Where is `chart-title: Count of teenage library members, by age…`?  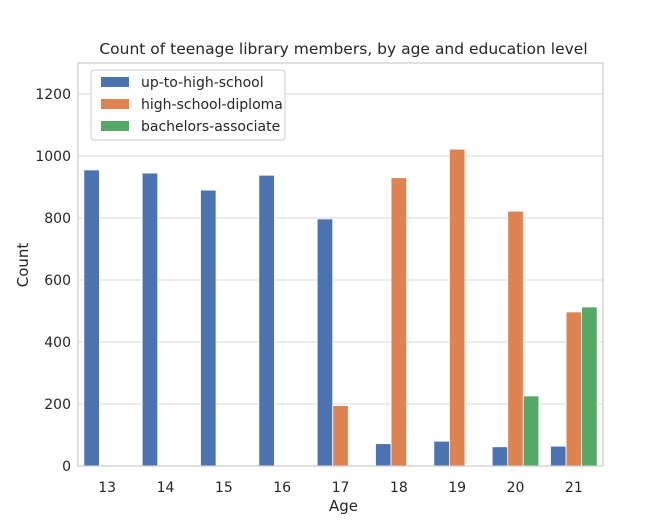 chart-title: Count of teenage library members, by age… is located at coordinates (343, 49).